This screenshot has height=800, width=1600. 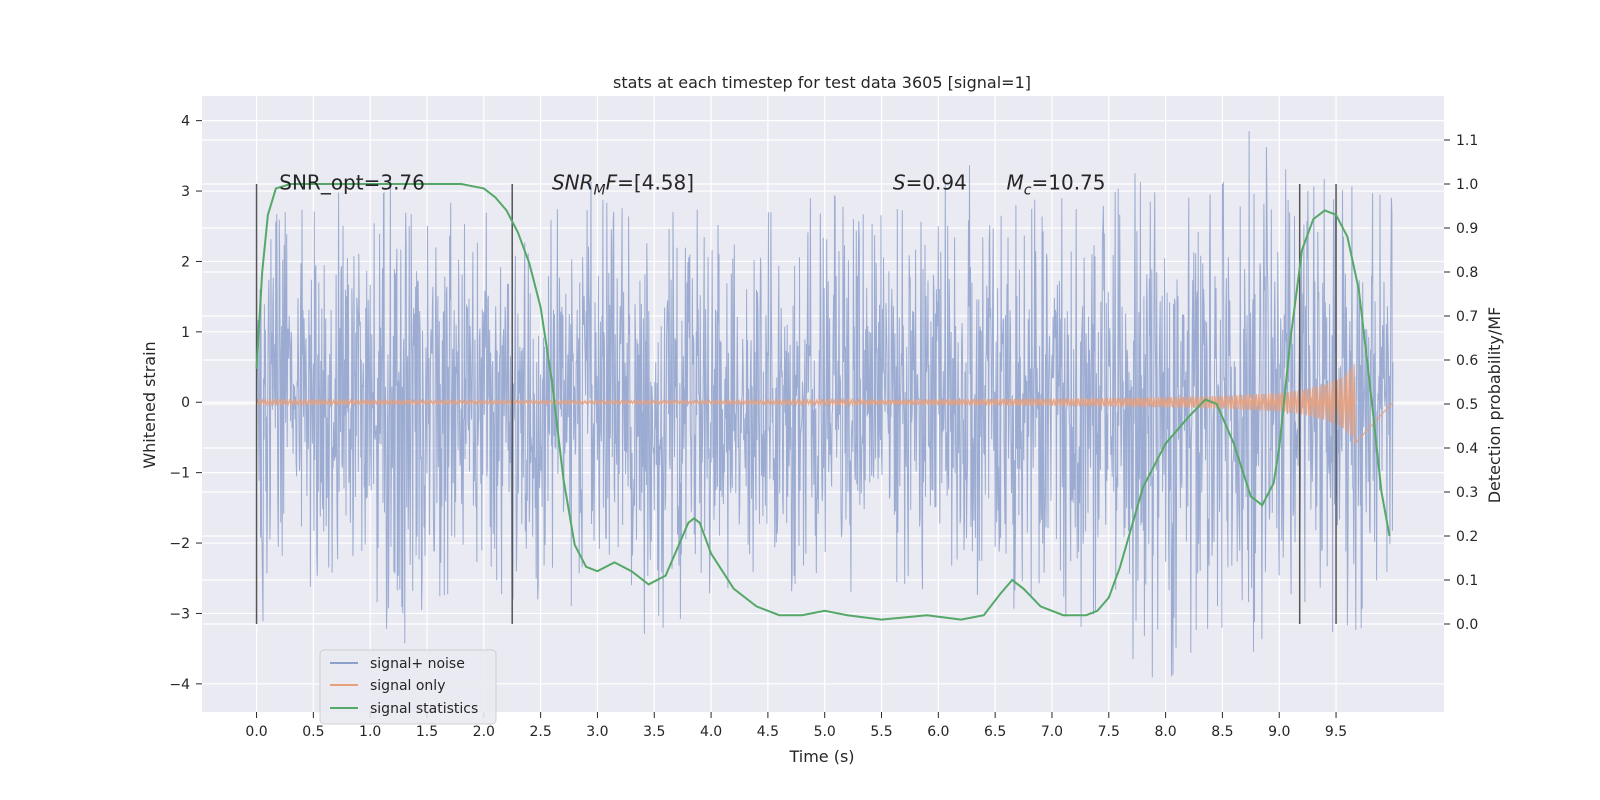 I want to click on x-tick-label: 1.0, so click(x=370, y=732).